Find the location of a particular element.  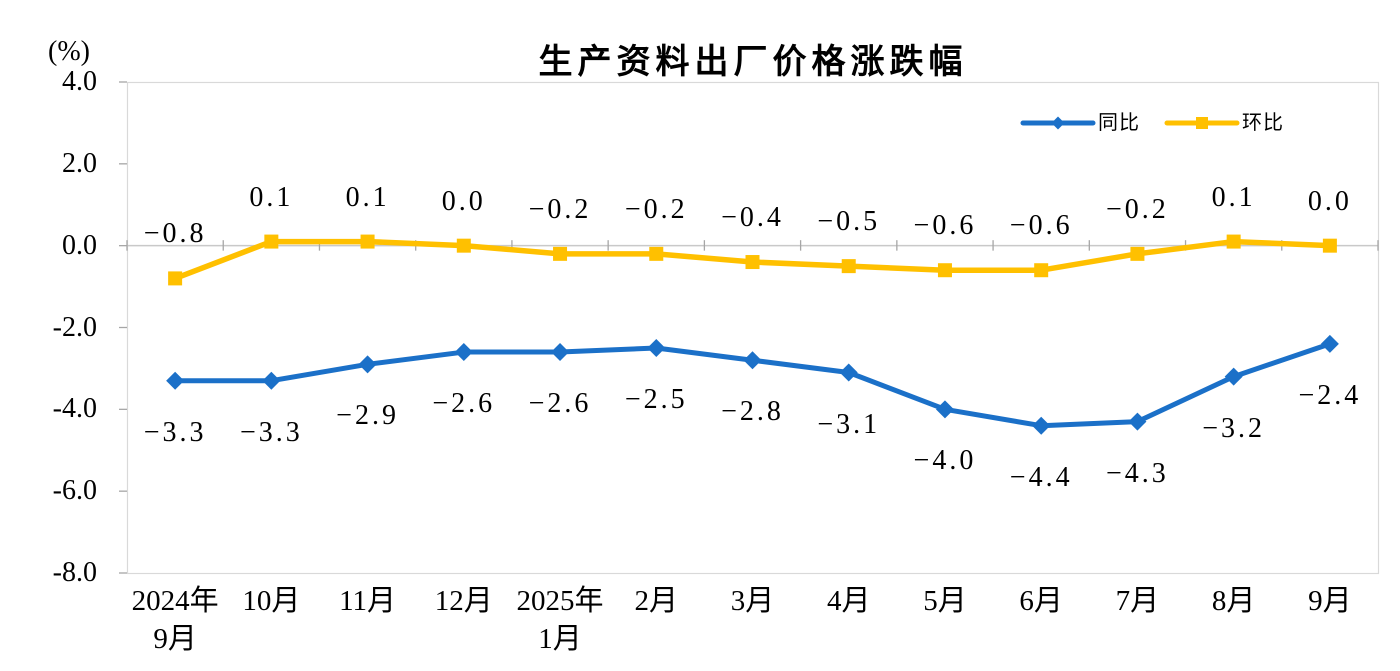

x-axis-label: 12月 is located at coordinates (463, 601).